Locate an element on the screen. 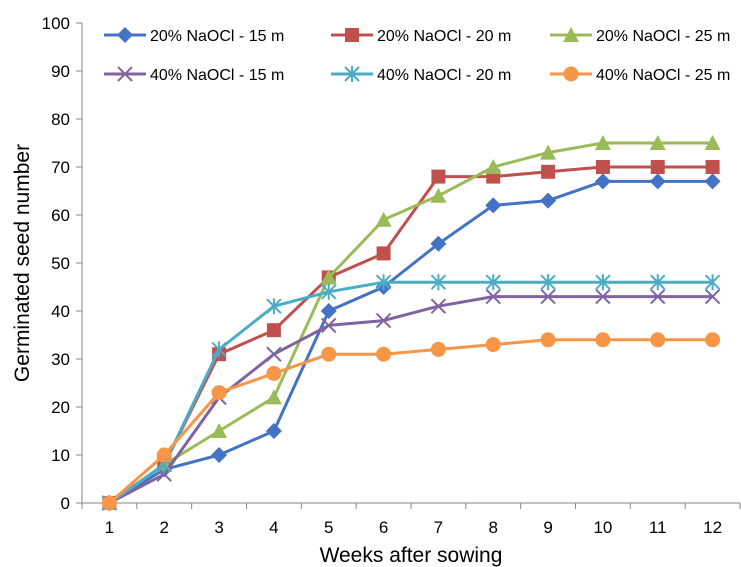  legend-item: 20% NaOCl - 20 m is located at coordinates (421, 36).